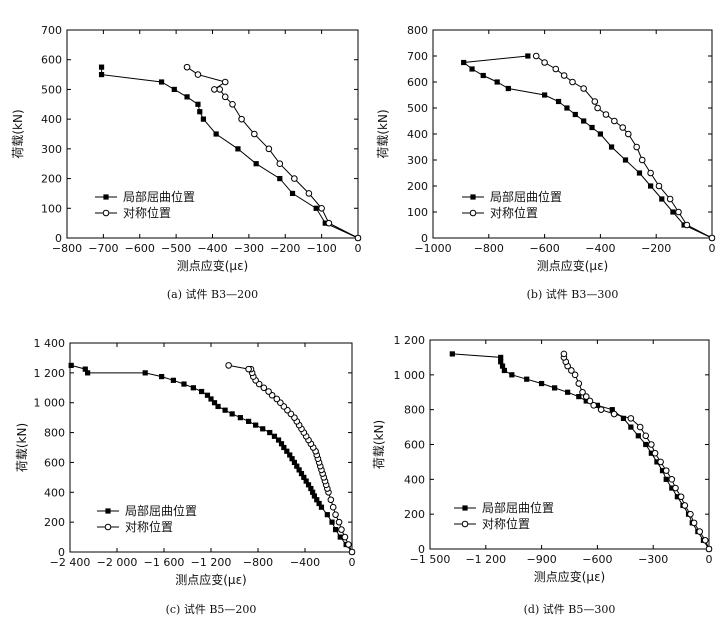  I want to click on y-tick-label: 300, so click(417, 160).